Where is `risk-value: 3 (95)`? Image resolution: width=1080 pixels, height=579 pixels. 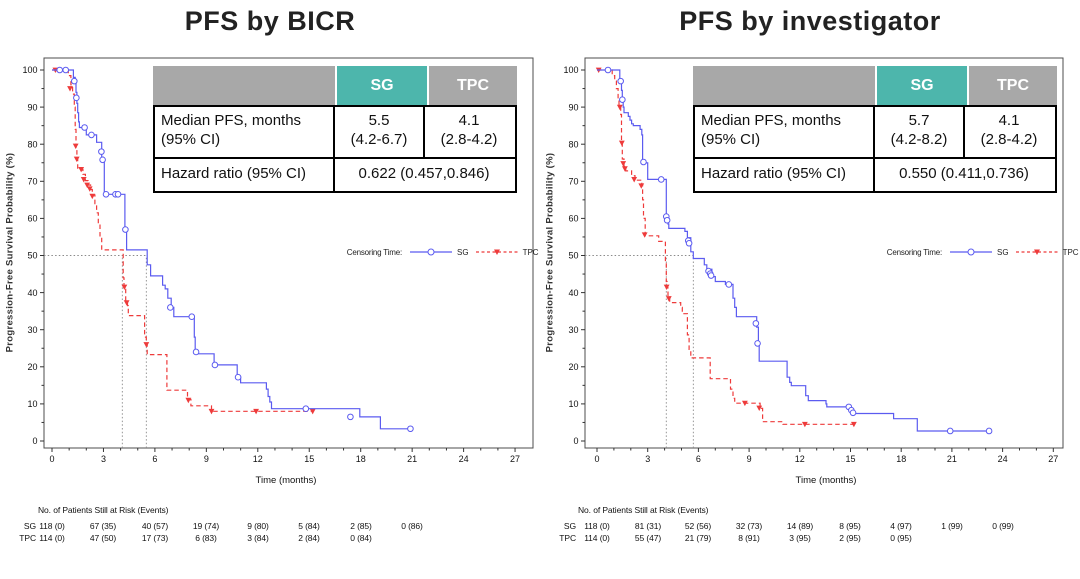 risk-value: 3 (95) is located at coordinates (800, 538).